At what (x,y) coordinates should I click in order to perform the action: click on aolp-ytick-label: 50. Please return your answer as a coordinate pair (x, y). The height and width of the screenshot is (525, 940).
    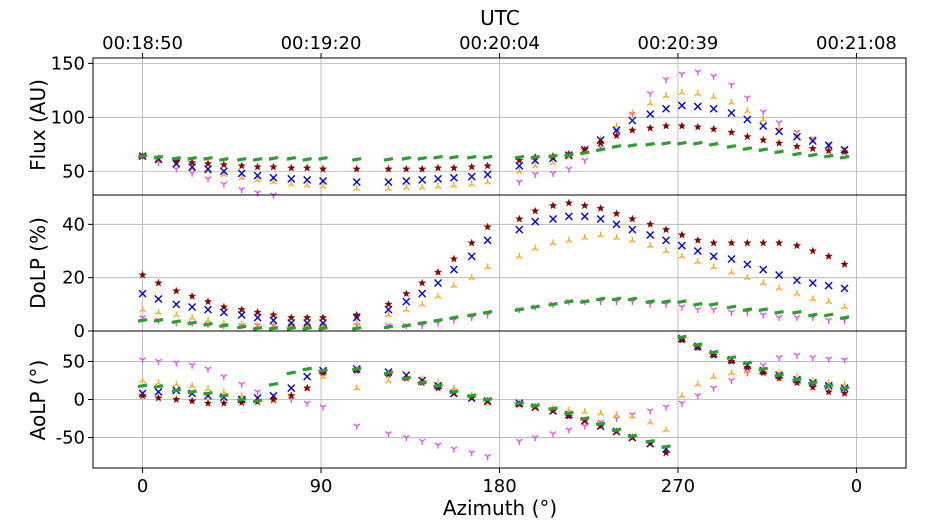
    Looking at the image, I should click on (73, 361).